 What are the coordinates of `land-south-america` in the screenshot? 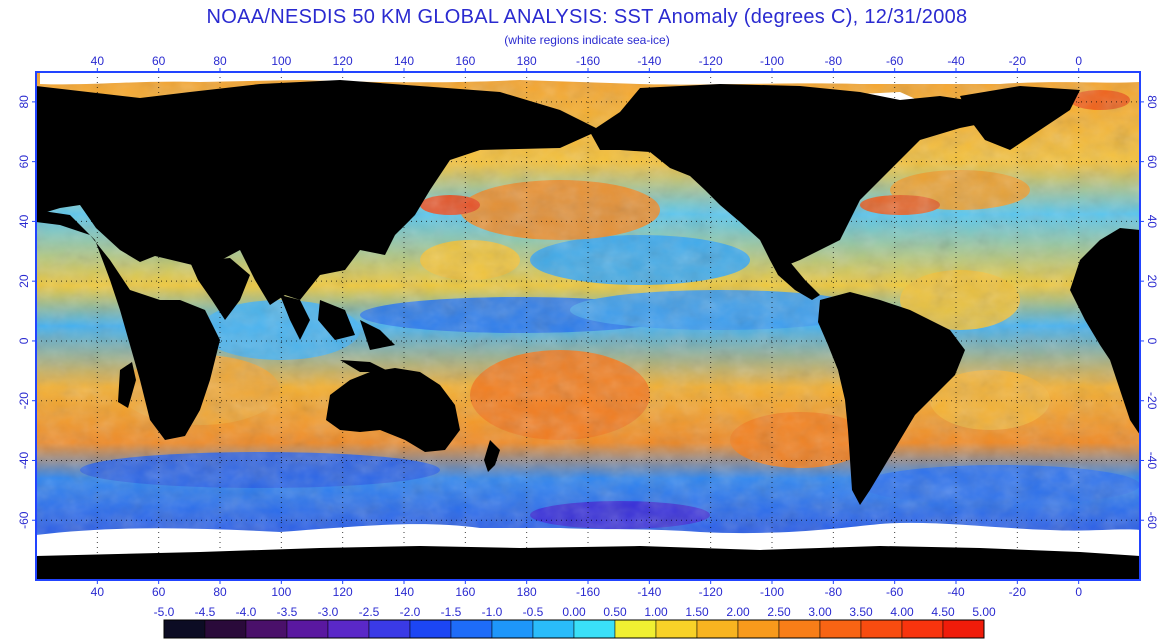 It's located at (891, 398).